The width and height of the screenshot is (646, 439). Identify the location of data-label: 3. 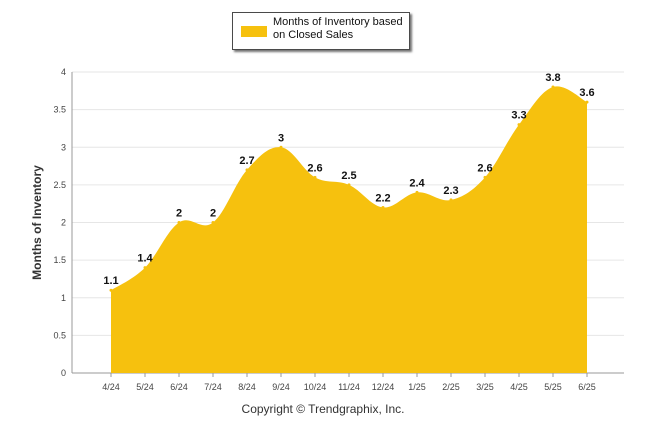
(281, 138).